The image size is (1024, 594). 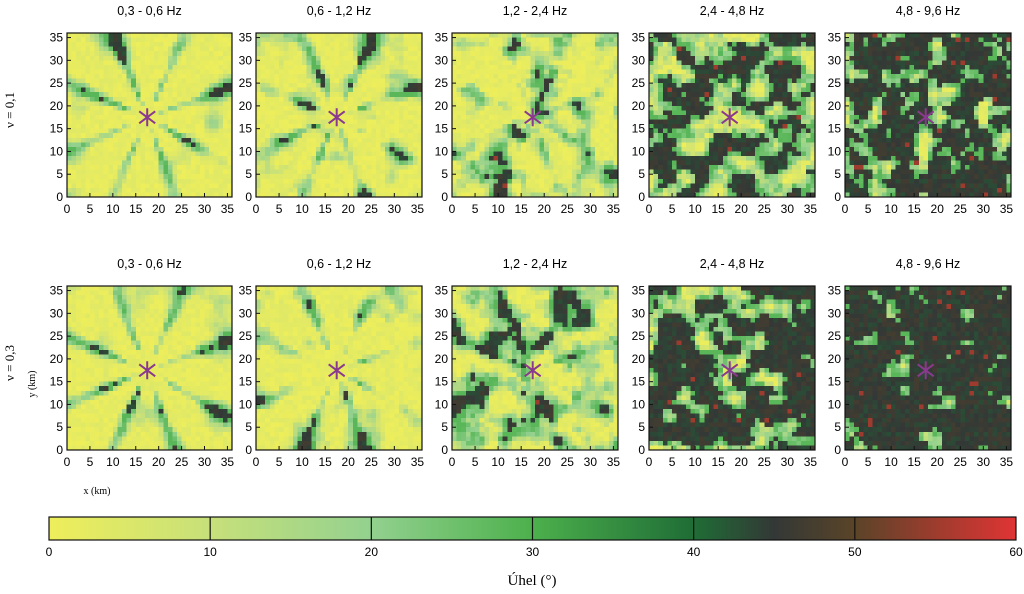 What do you see at coordinates (210, 552) in the screenshot?
I see `colorbar-tick-label: 10` at bounding box center [210, 552].